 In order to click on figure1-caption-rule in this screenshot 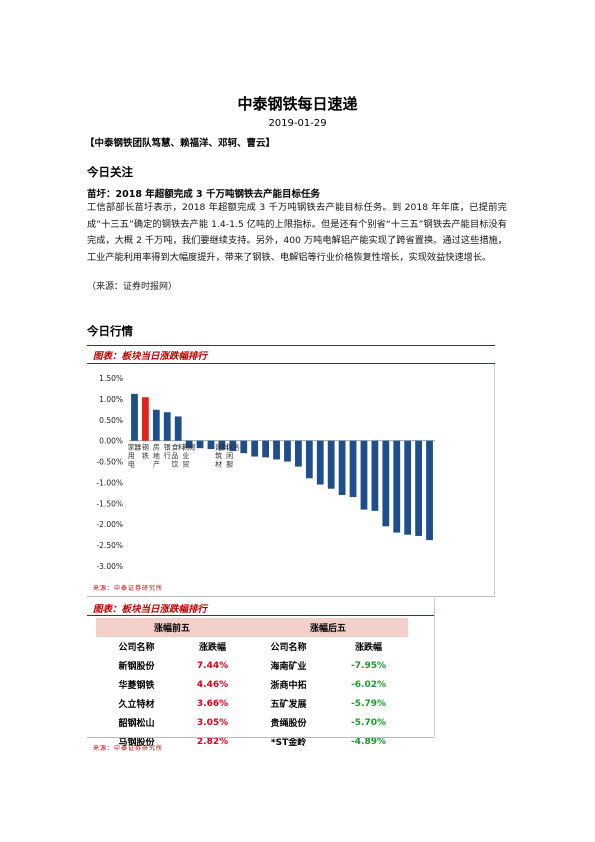, I will do `click(291, 363)`.